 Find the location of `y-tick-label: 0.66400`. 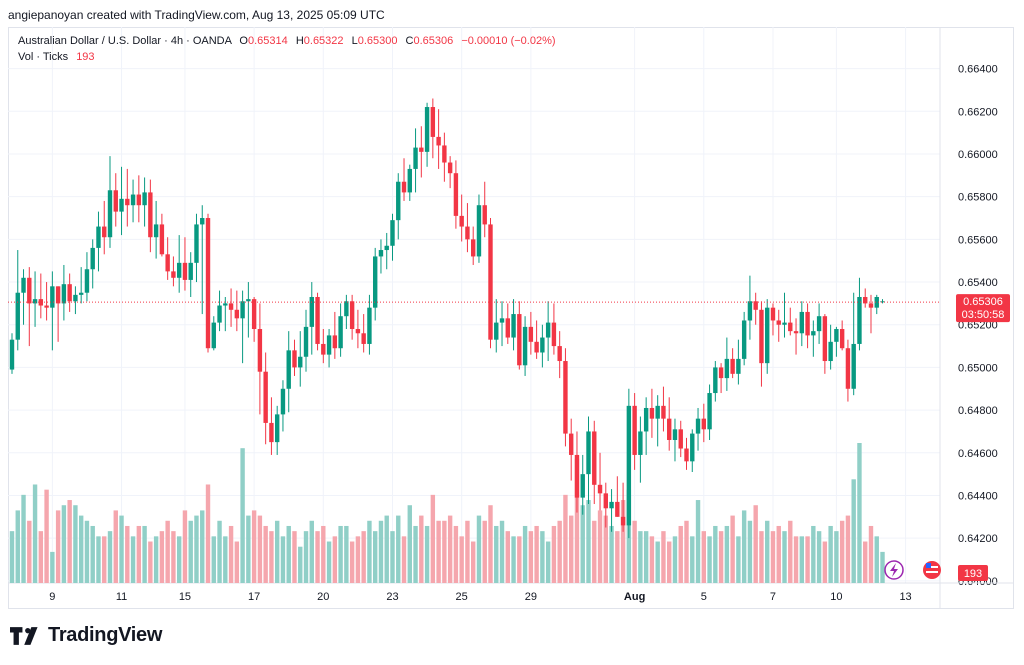

y-tick-label: 0.66400 is located at coordinates (978, 70).